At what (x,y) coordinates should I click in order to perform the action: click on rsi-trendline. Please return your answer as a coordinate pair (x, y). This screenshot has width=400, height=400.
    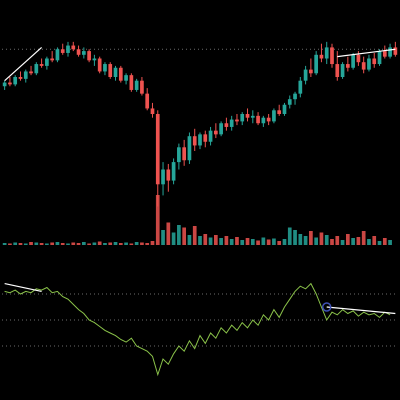
    Looking at the image, I should click on (361, 310).